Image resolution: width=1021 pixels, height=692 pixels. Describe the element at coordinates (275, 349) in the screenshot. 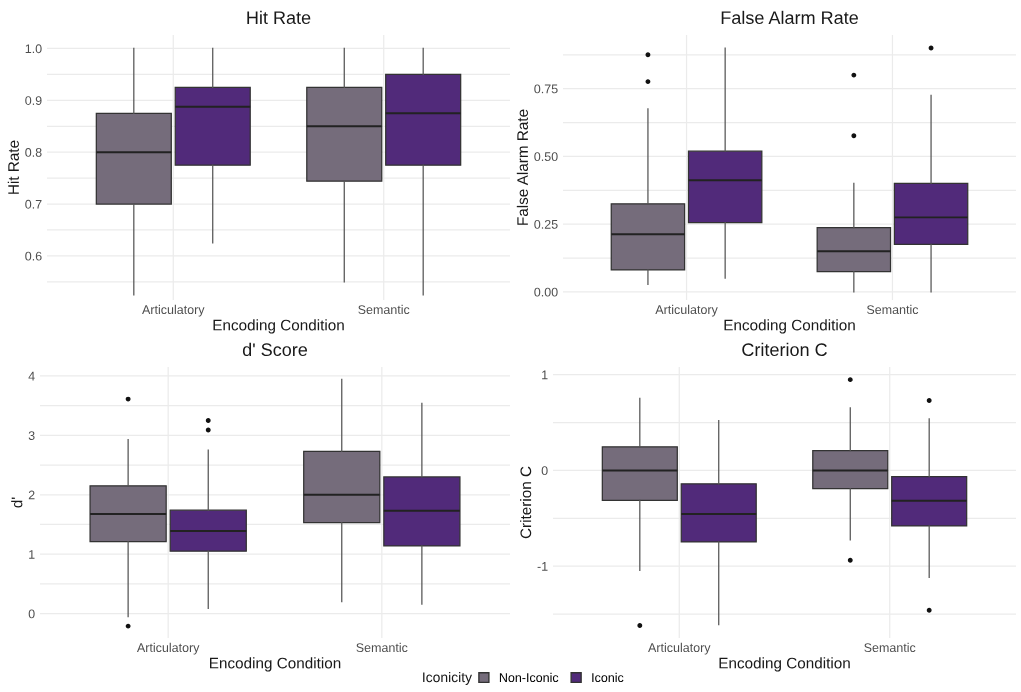

I see `chart-title: d' Score` at that location.